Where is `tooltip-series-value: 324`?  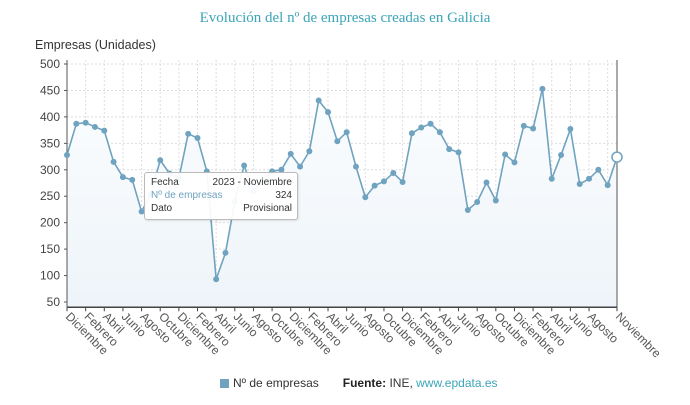 tooltip-series-value: 324 is located at coordinates (283, 195).